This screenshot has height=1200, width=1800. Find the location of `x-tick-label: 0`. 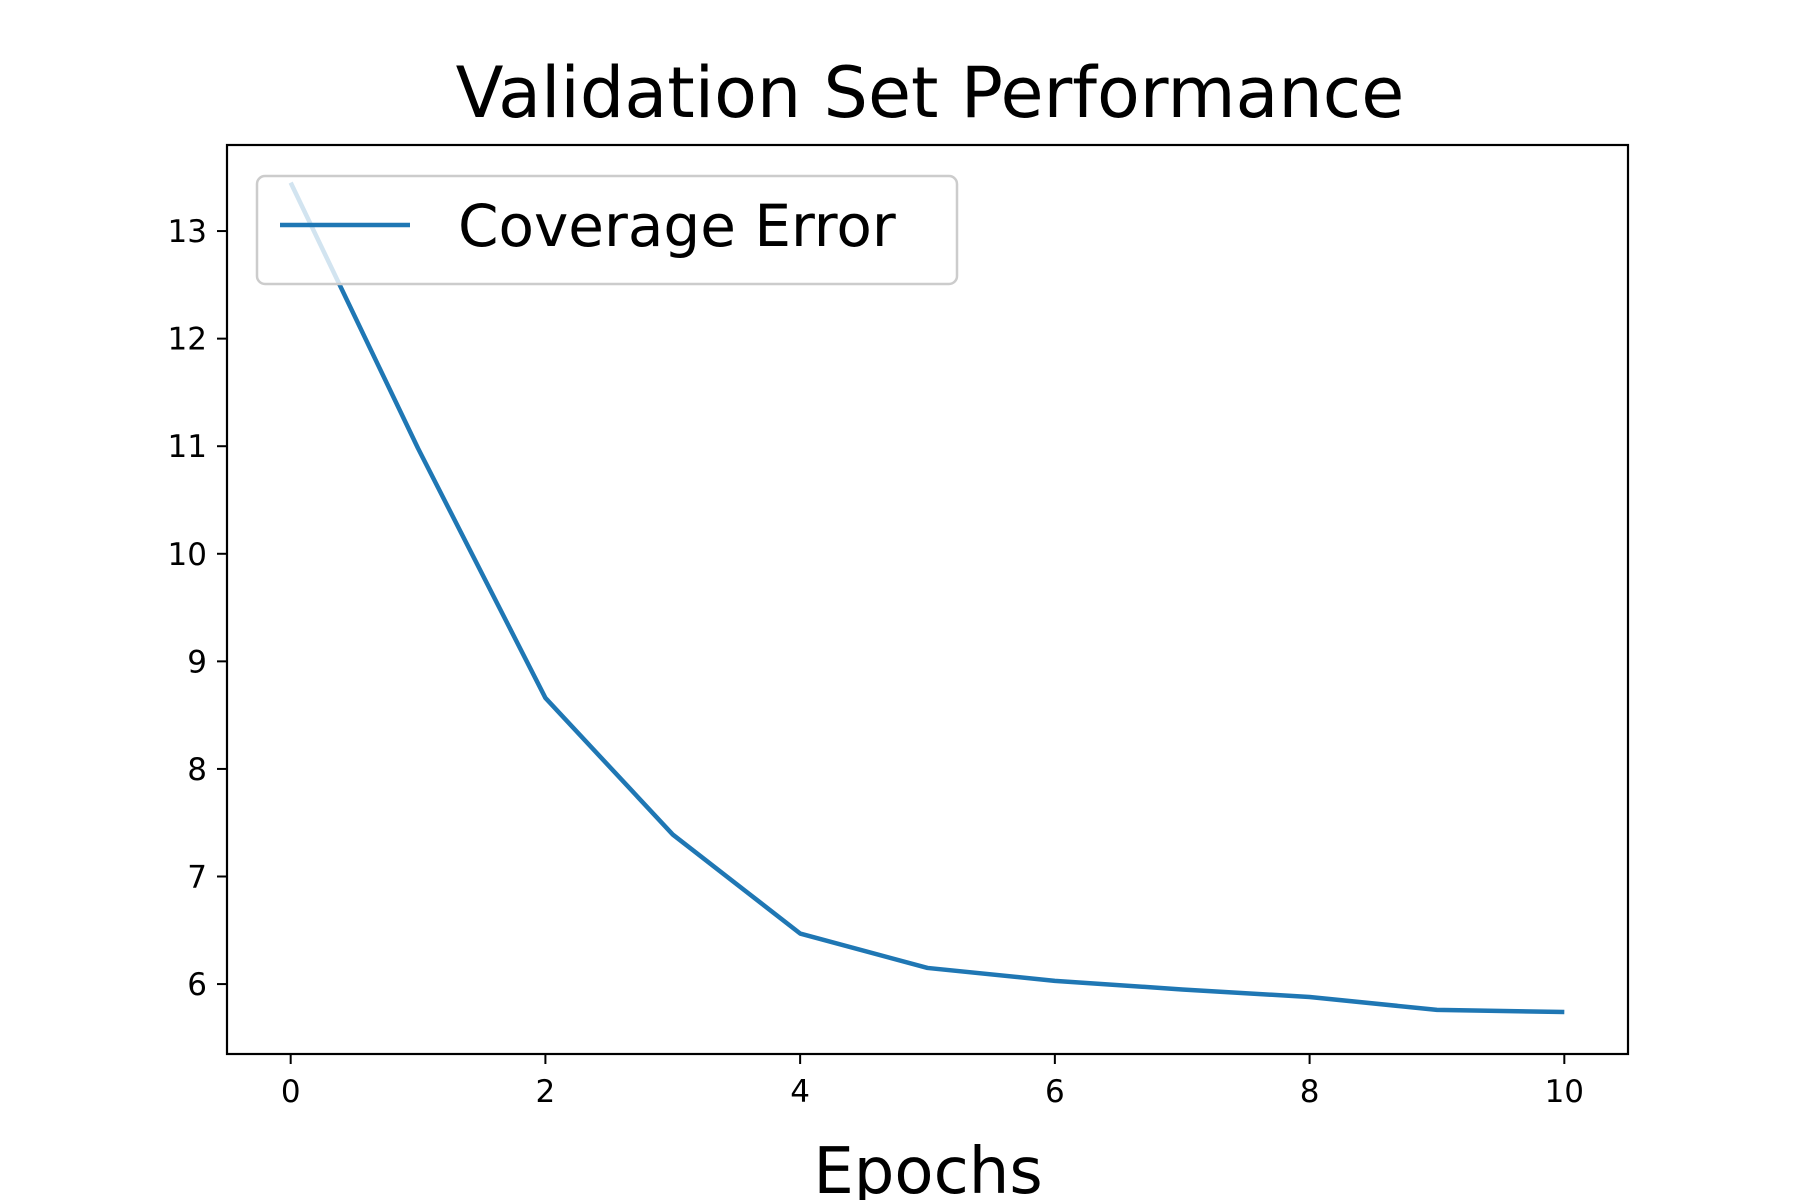

x-tick-label: 0 is located at coordinates (291, 1092).